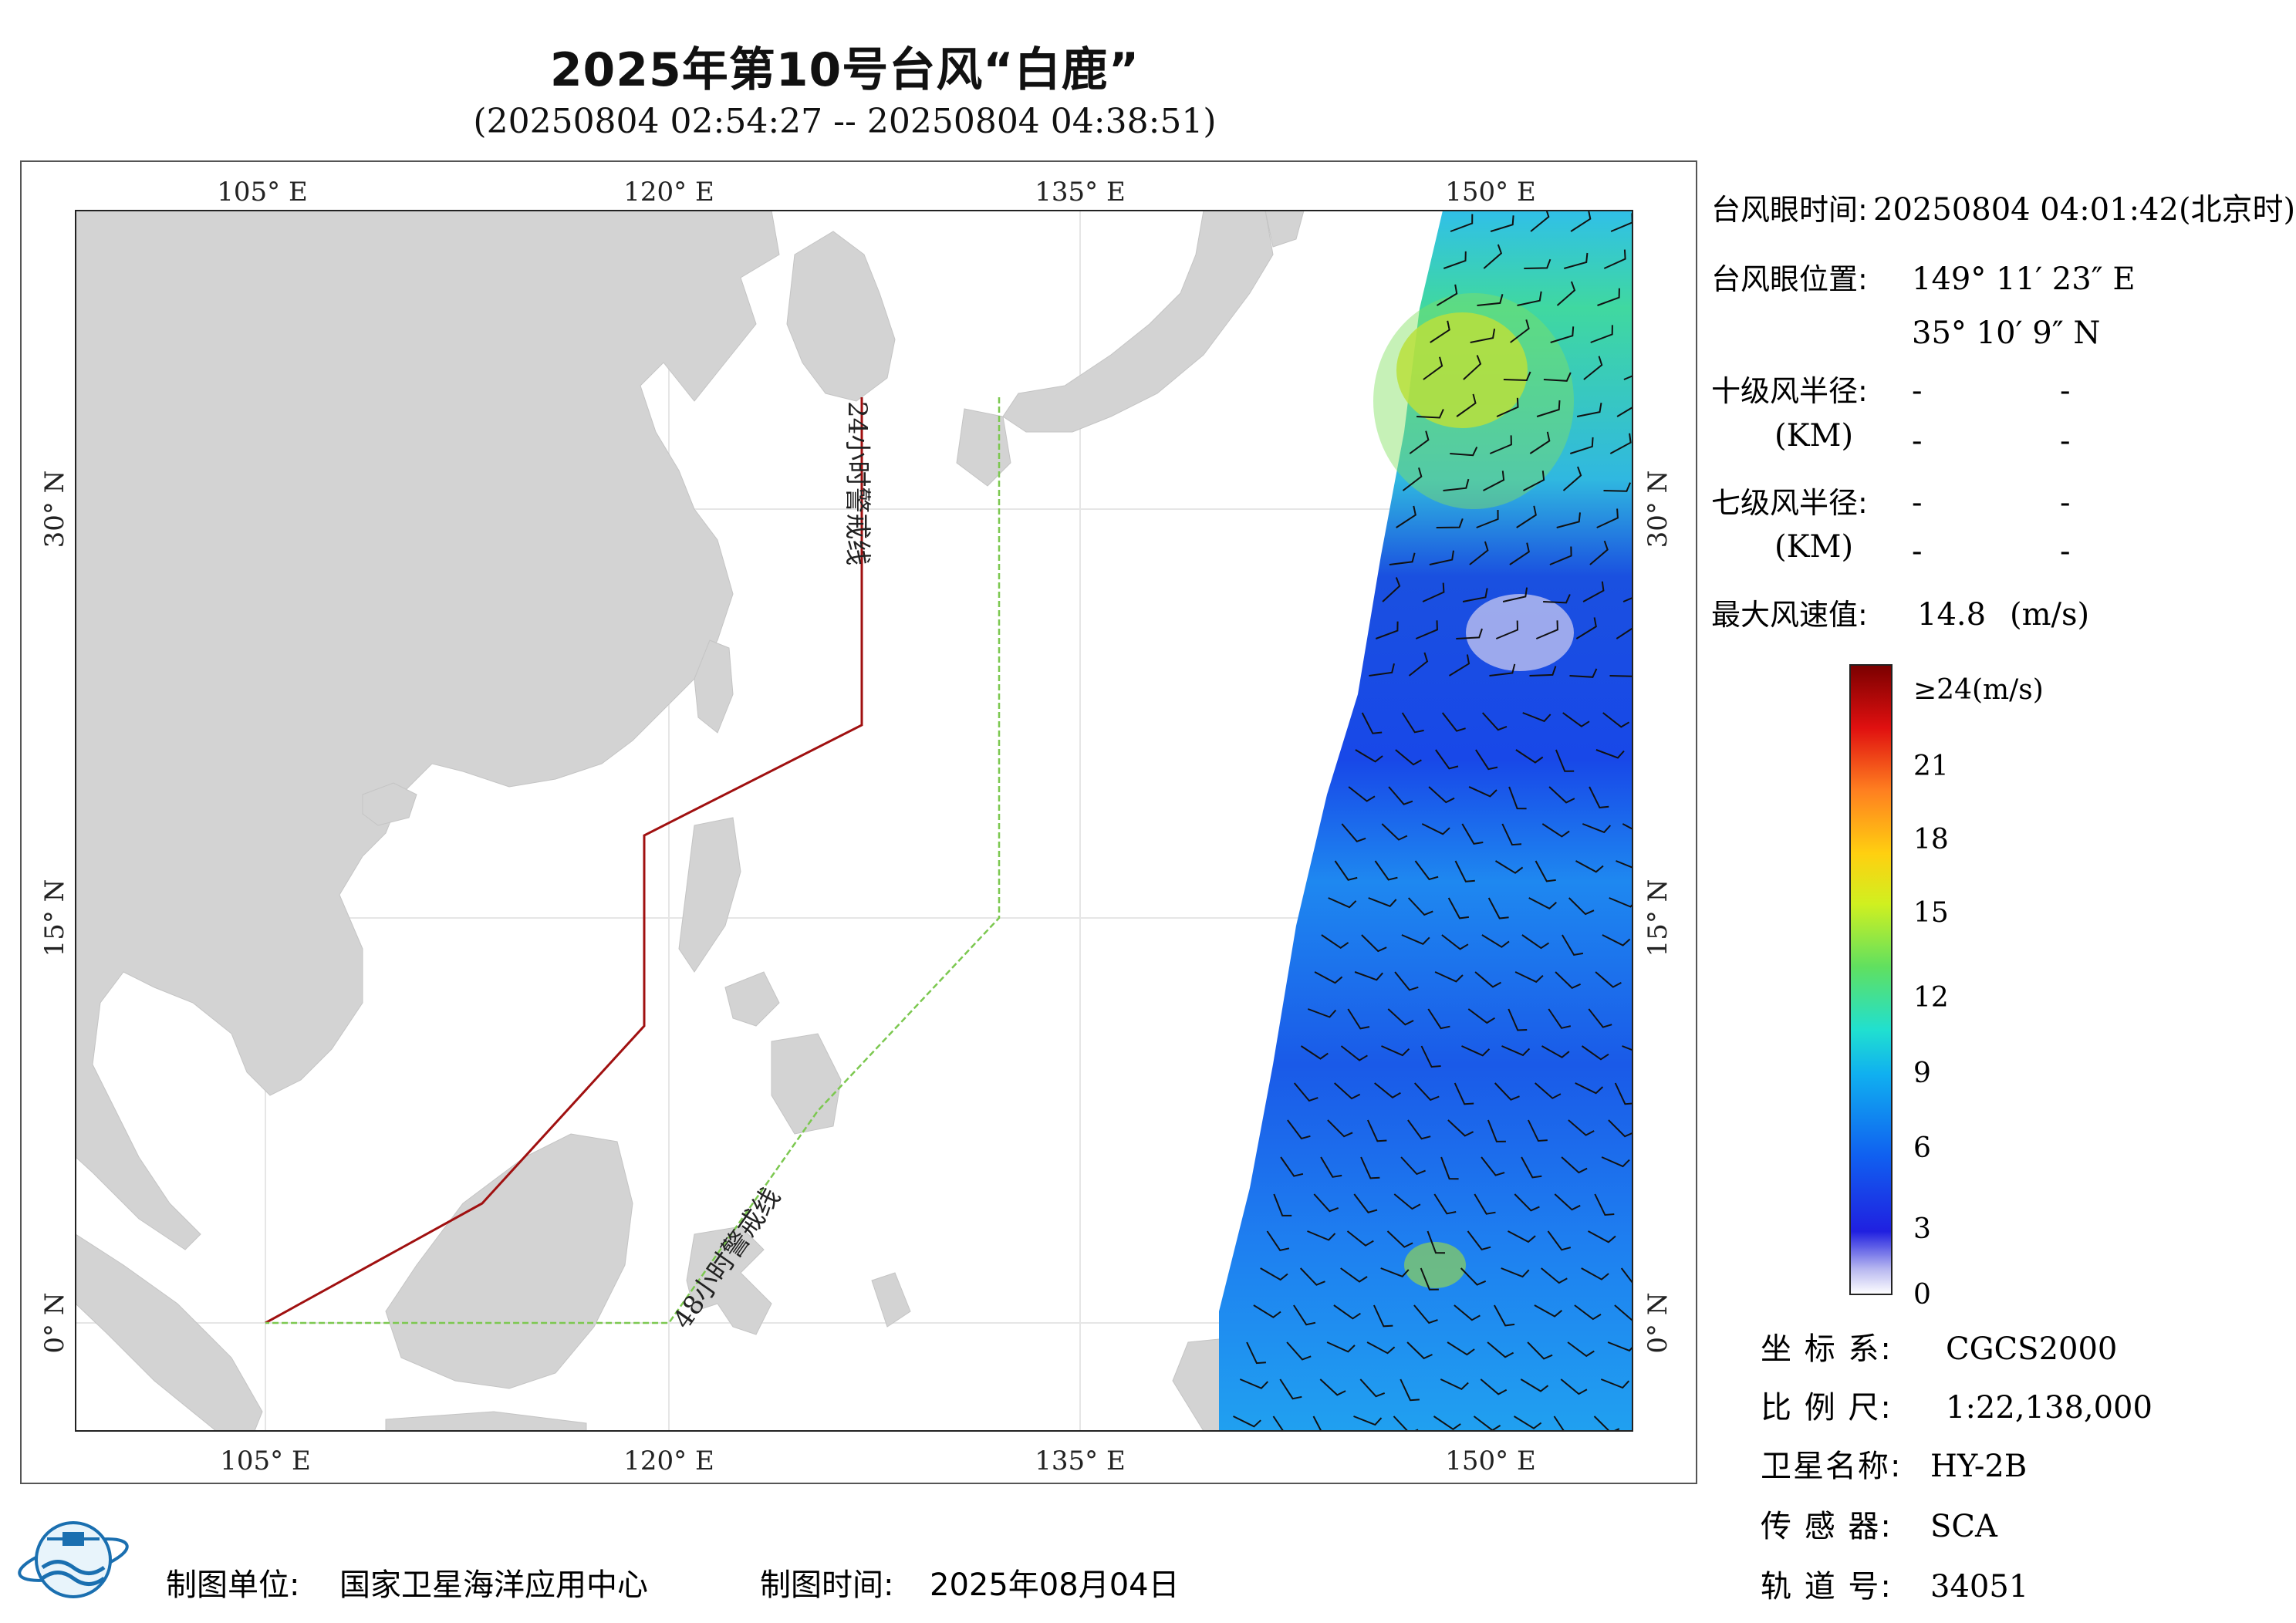  I want to click on r10-value-3: -, so click(1917, 441).